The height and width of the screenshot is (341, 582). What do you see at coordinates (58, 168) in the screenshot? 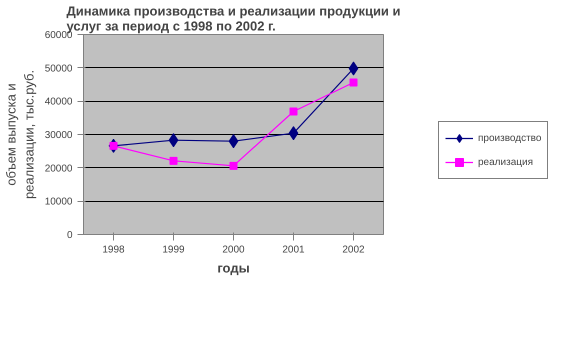
I see `y-tick-label: 20000` at bounding box center [58, 168].